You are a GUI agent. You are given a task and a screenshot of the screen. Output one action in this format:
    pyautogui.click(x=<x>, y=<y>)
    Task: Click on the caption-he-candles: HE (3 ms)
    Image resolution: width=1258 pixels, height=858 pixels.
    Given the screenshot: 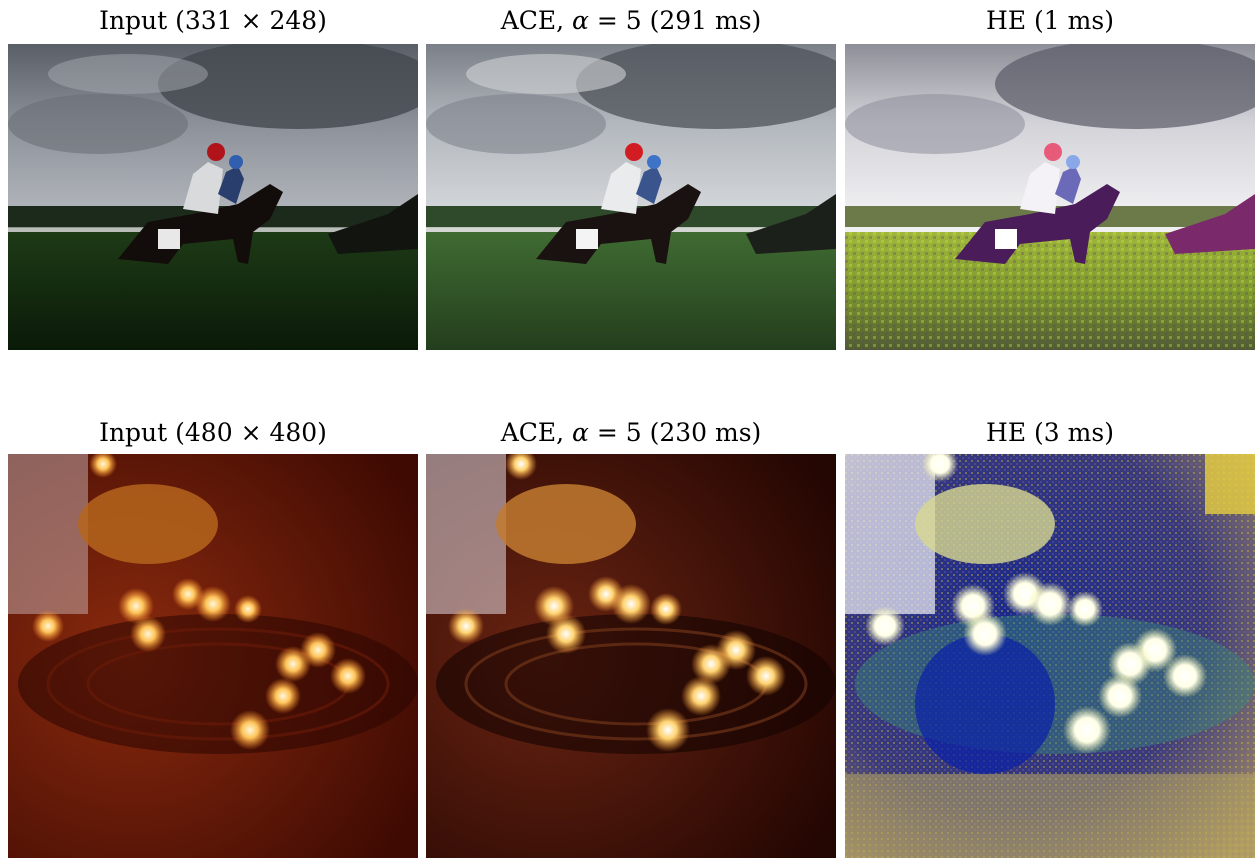 What is the action you would take?
    pyautogui.click(x=1050, y=432)
    